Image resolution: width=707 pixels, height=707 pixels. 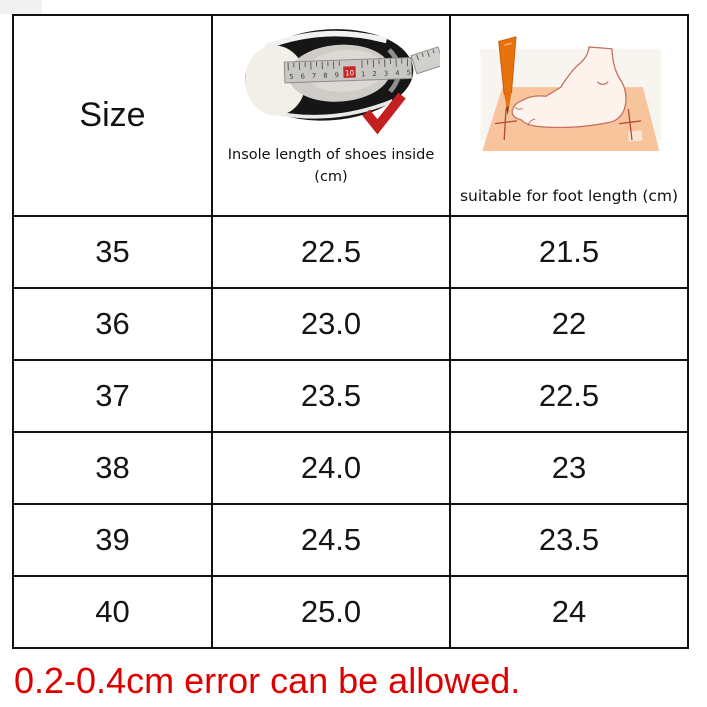 I want to click on foot-outline, so click(x=569, y=87).